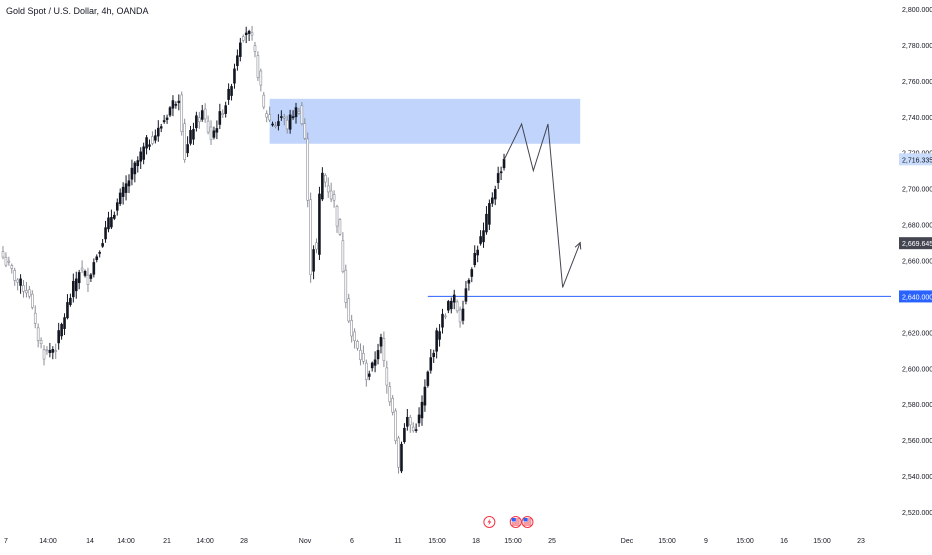 This screenshot has width=932, height=555. What do you see at coordinates (6, 541) in the screenshot?
I see `x-tick-label: 7` at bounding box center [6, 541].